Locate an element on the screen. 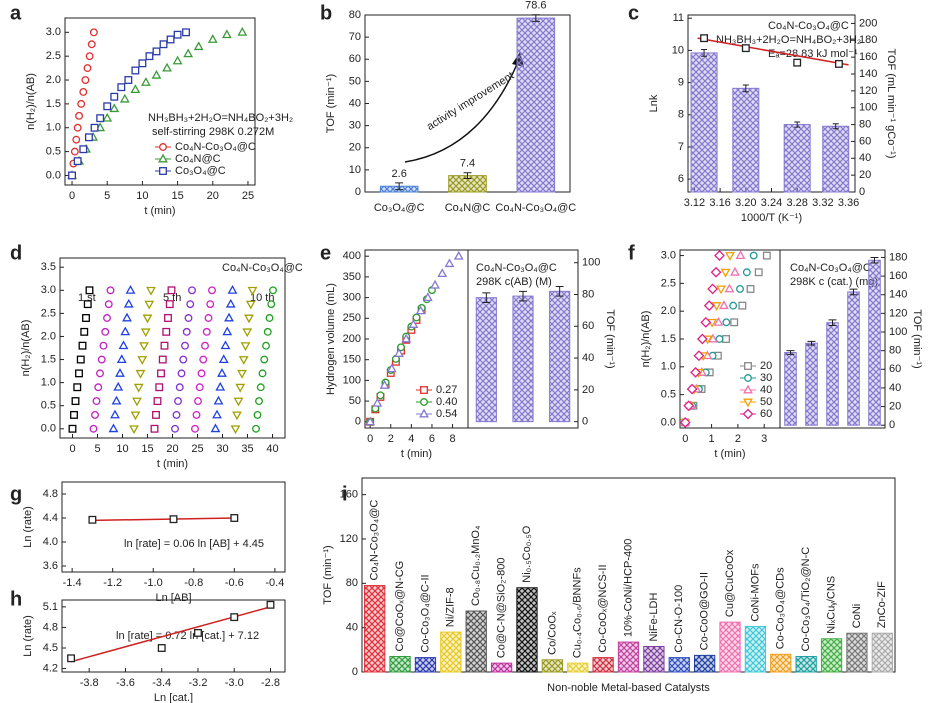  panel-label: h is located at coordinates (16, 599).